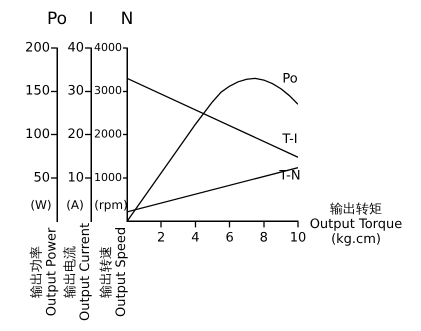 The height and width of the screenshot is (331, 421). I want to click on x-tick-label: 2, so click(161, 238).